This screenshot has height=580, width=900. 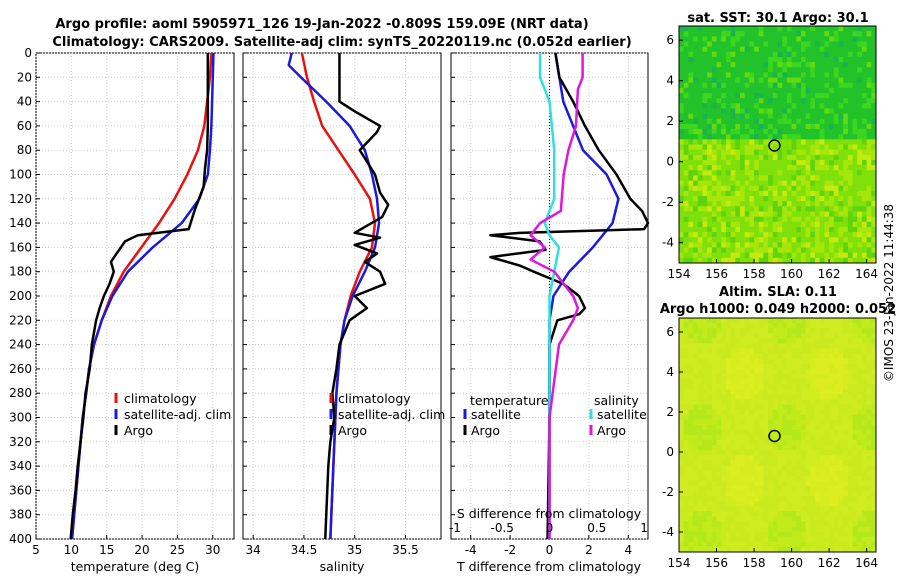 I want to click on y-tick-label: 320, so click(x=20, y=442).